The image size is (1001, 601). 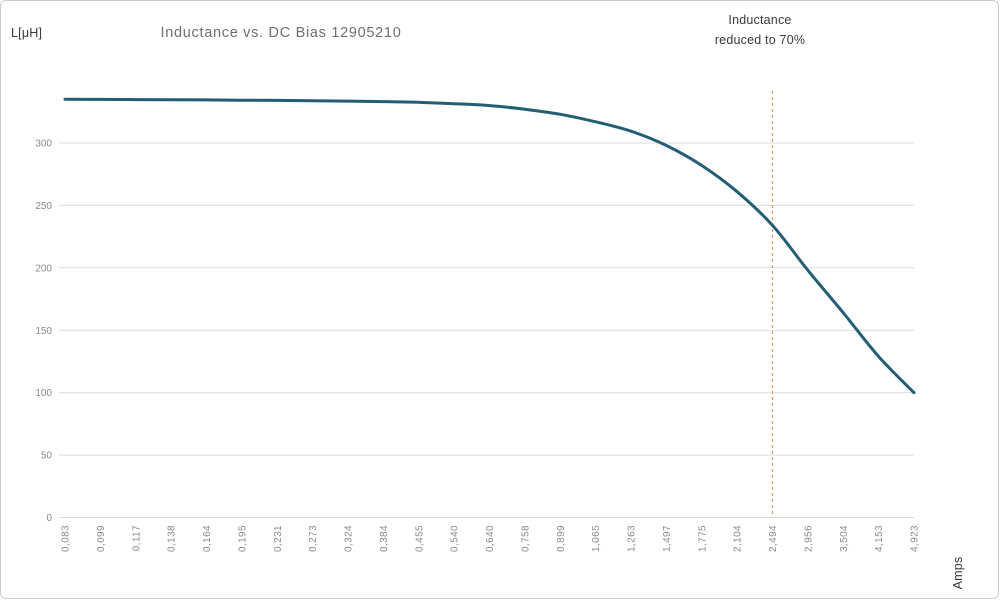 What do you see at coordinates (667, 538) in the screenshot?
I see `x-tick-label: 1,497` at bounding box center [667, 538].